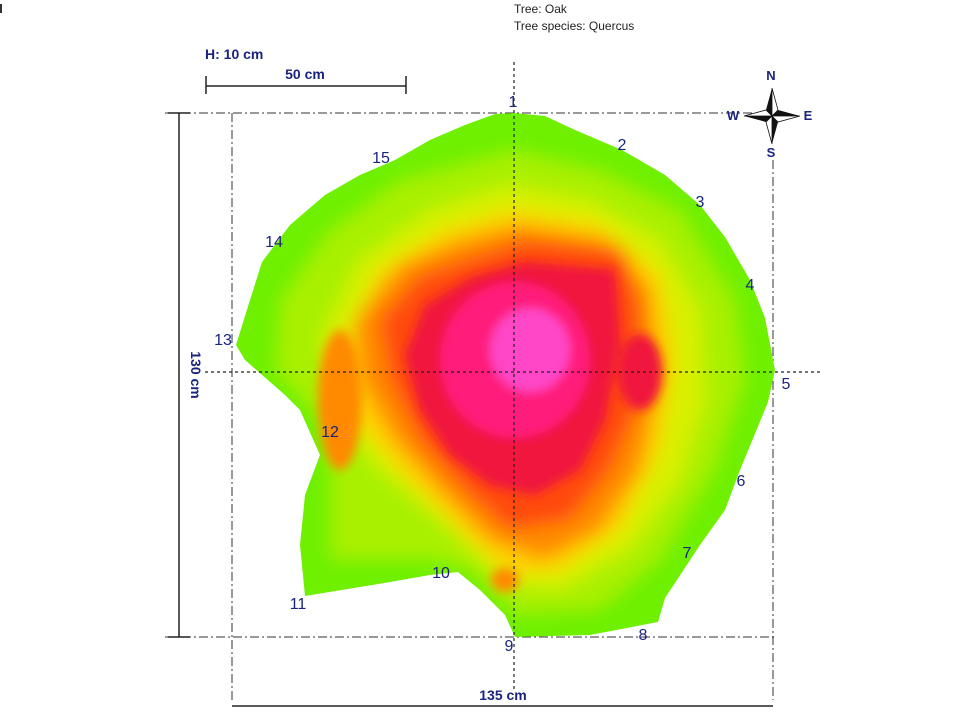  Describe the element at coordinates (540, 9) in the screenshot. I see `tree-name: Tree: Oak` at that location.